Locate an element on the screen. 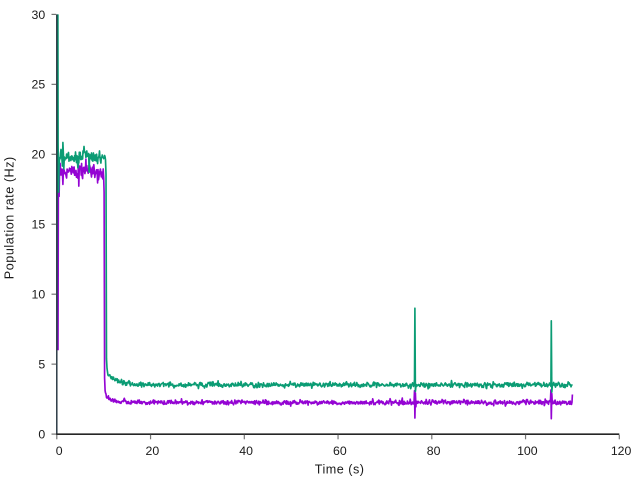 The image size is (640, 480). svg-text: Population rate (Hz) is located at coordinates (10, 217).